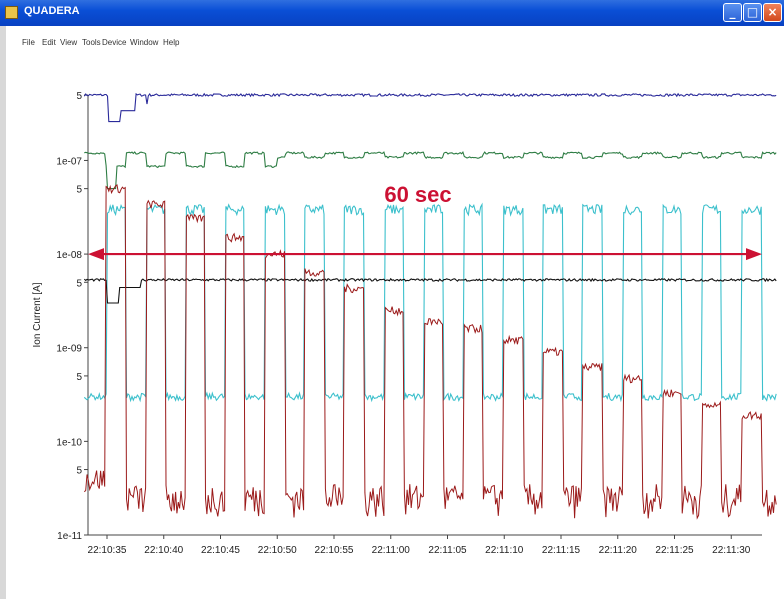  Describe the element at coordinates (91, 42) in the screenshot. I see `menu-tools: Tools` at that location.